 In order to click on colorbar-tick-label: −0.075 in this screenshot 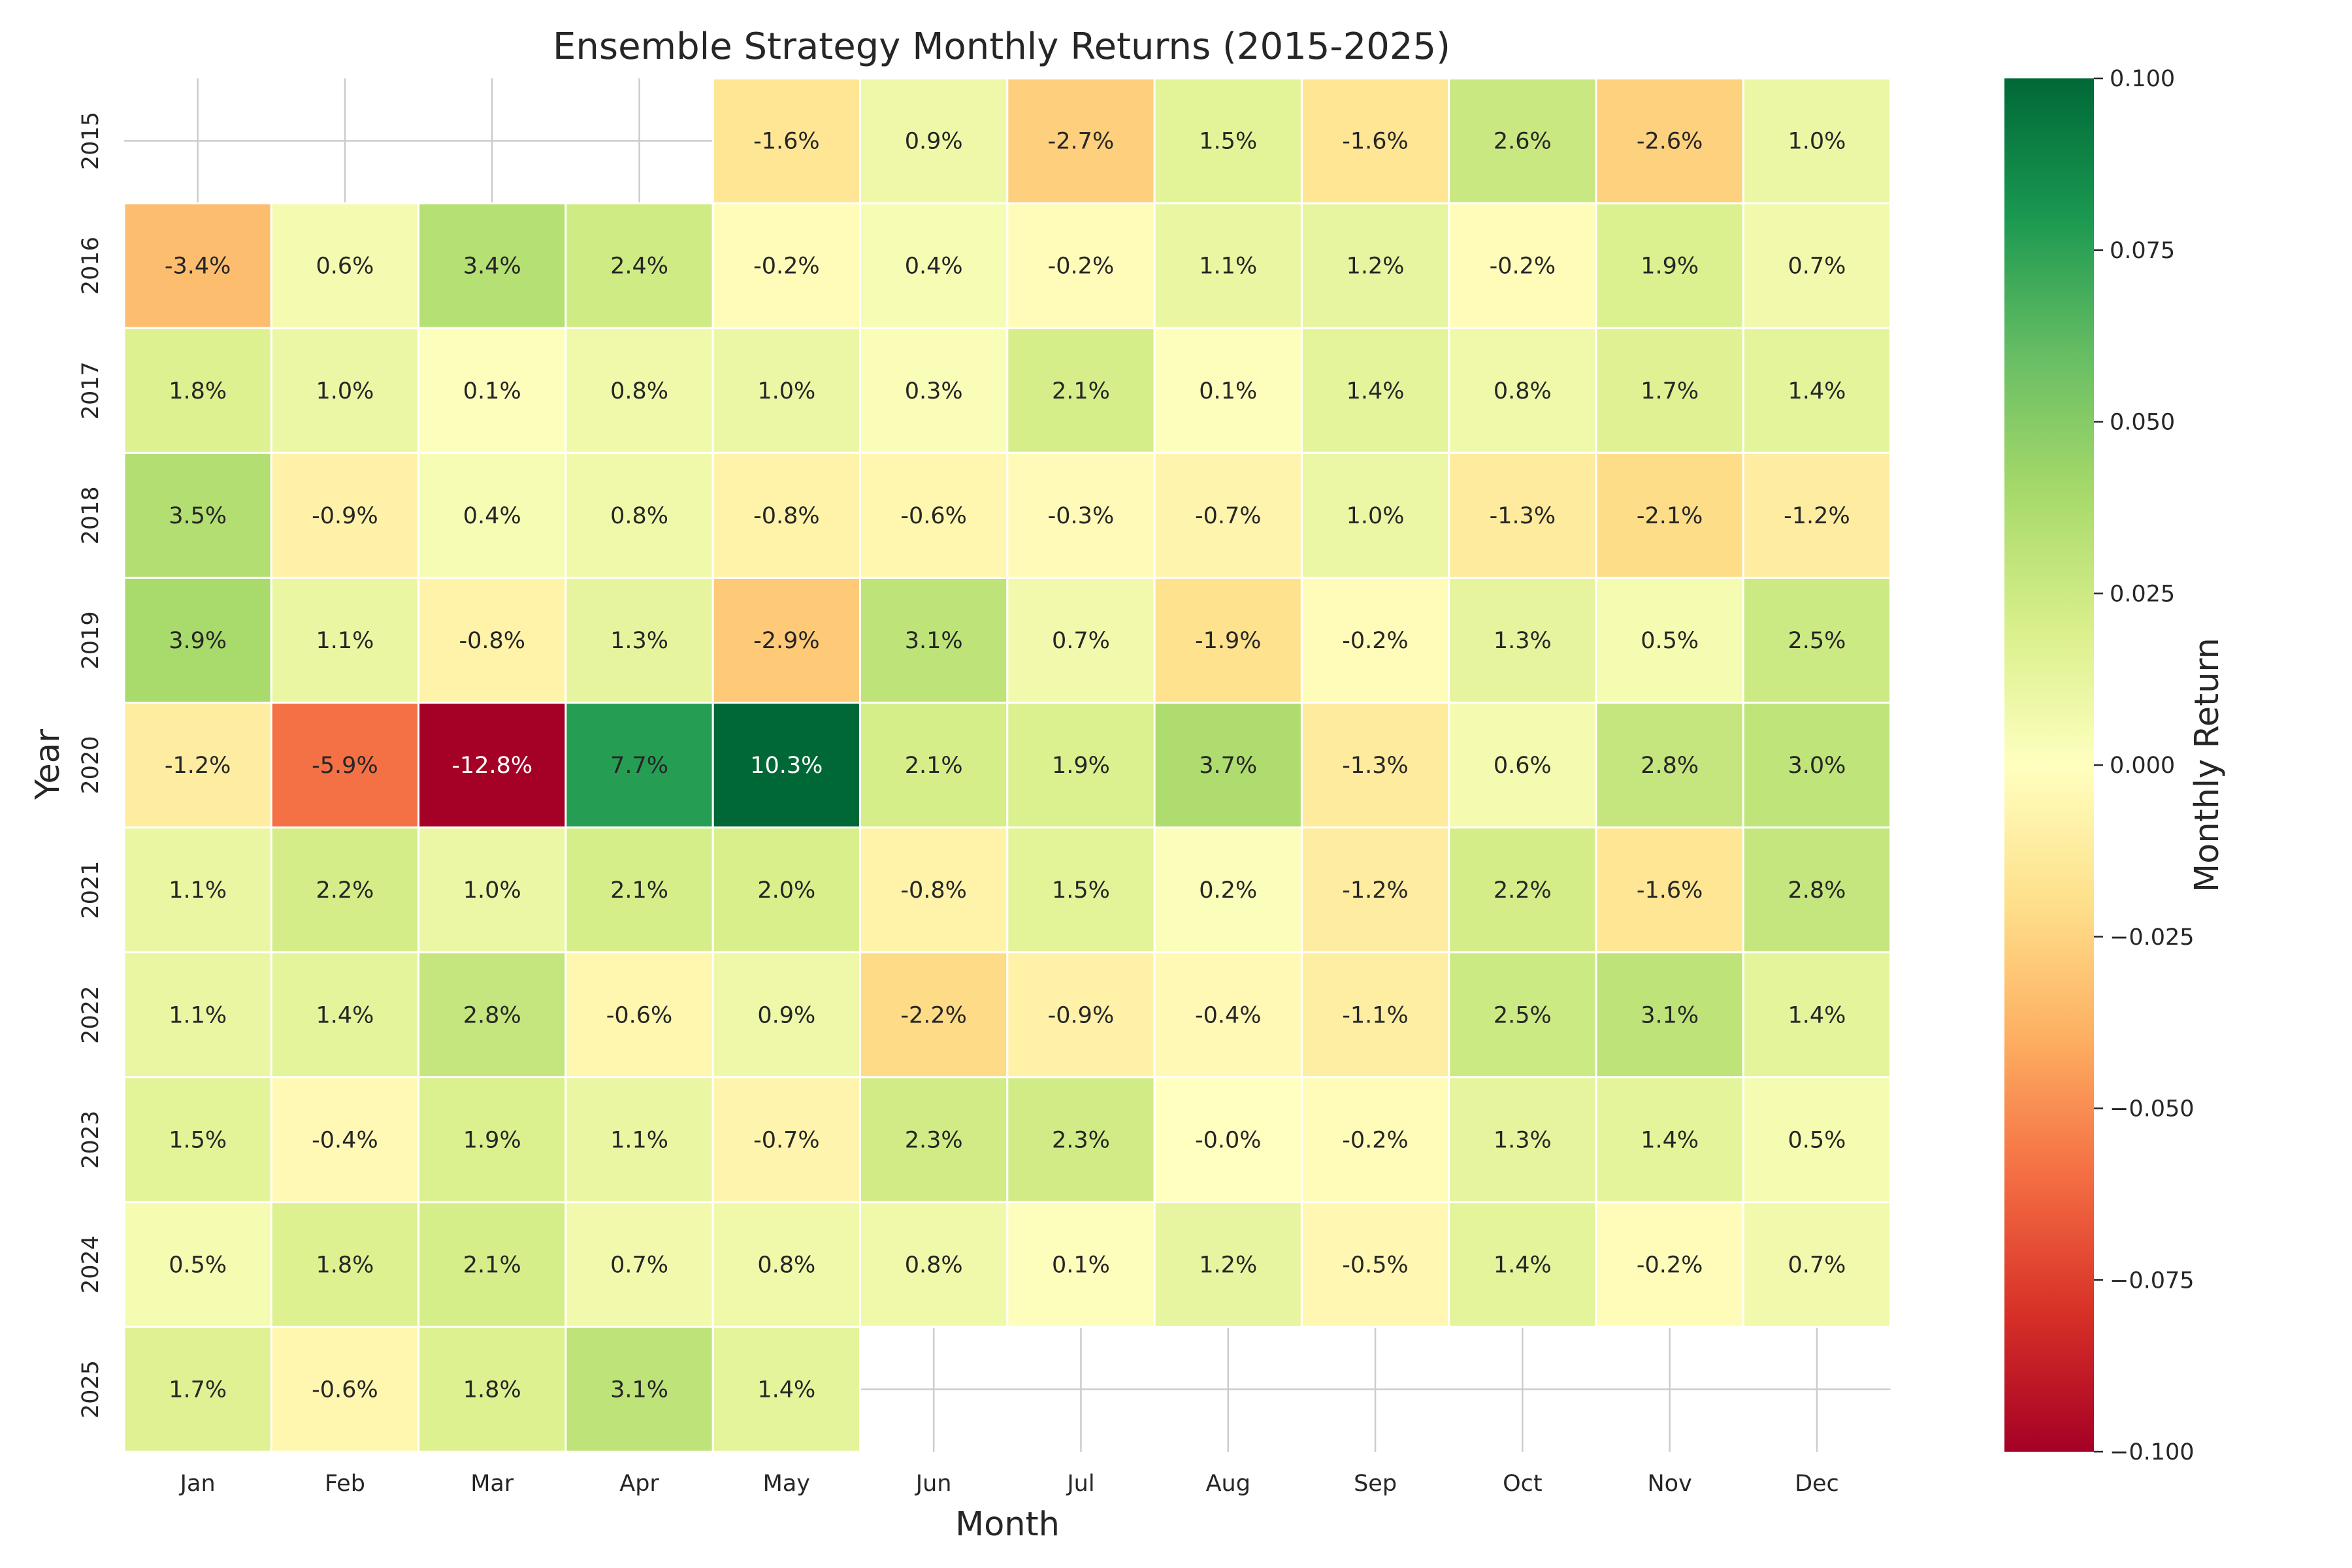, I will do `click(2152, 1280)`.